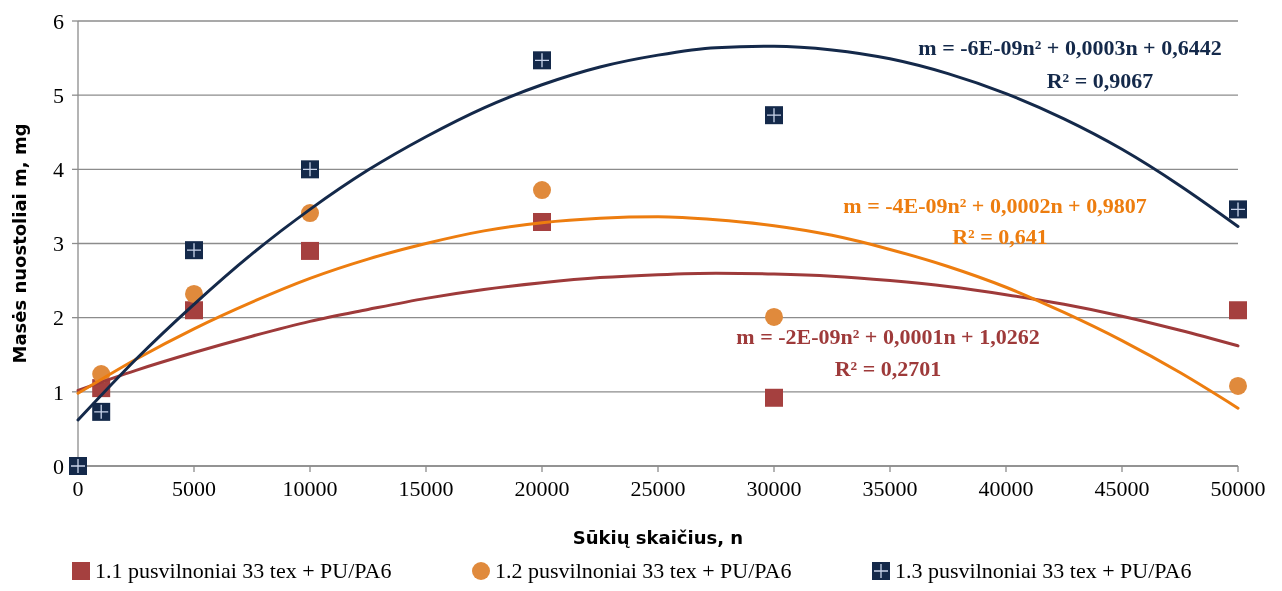 The height and width of the screenshot is (591, 1282). Describe the element at coordinates (1043, 570) in the screenshot. I see `legend-label: 1.3 pusvilnoniai 33 tex + PU/PA6` at that location.